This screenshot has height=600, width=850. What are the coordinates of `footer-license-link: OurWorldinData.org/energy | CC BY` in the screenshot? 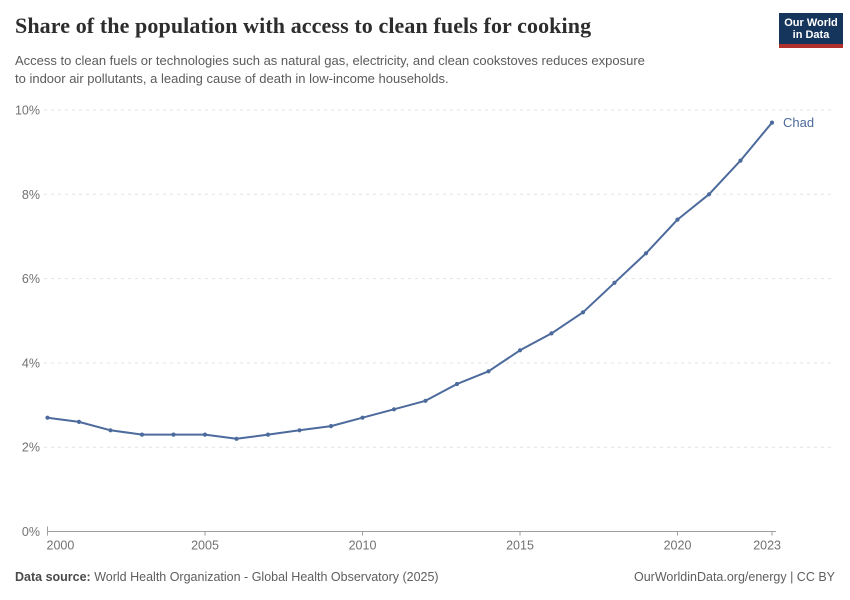 It's located at (734, 577).